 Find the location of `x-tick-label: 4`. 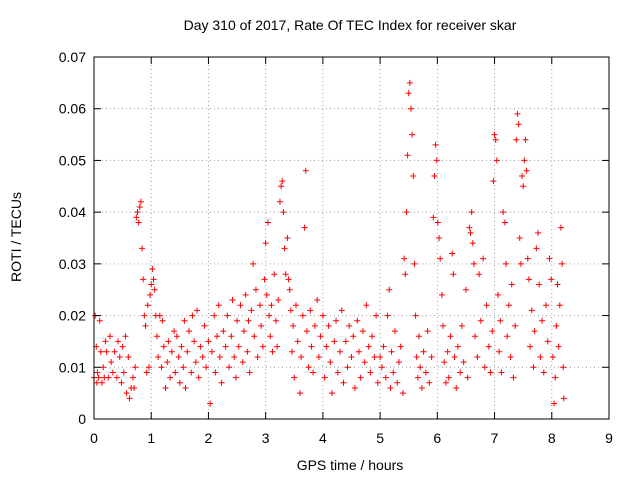

x-tick-label: 4 is located at coordinates (323, 438).